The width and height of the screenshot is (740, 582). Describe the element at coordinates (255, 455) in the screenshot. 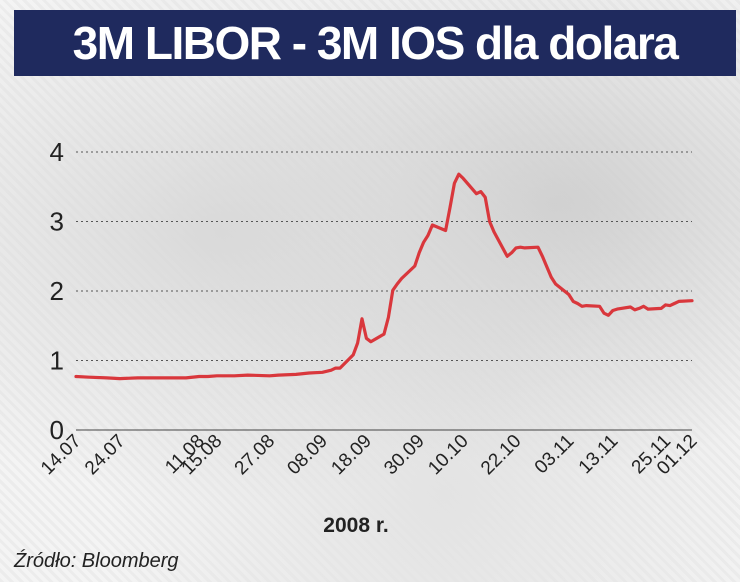

I see `x-tick-label: 27.08` at that location.